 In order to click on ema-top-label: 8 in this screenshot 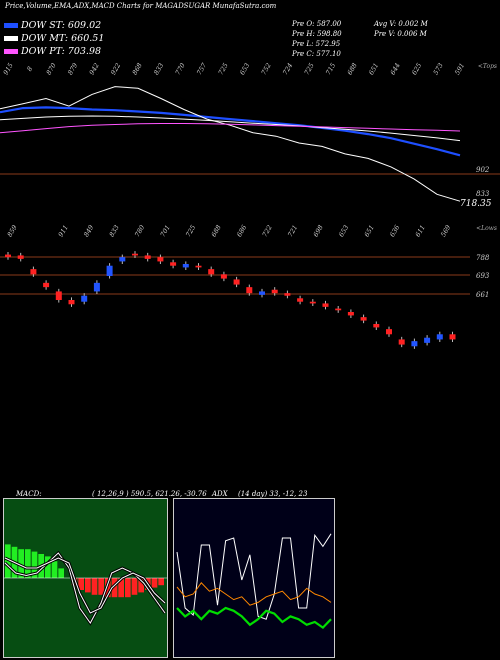, I will do `click(29, 69)`.